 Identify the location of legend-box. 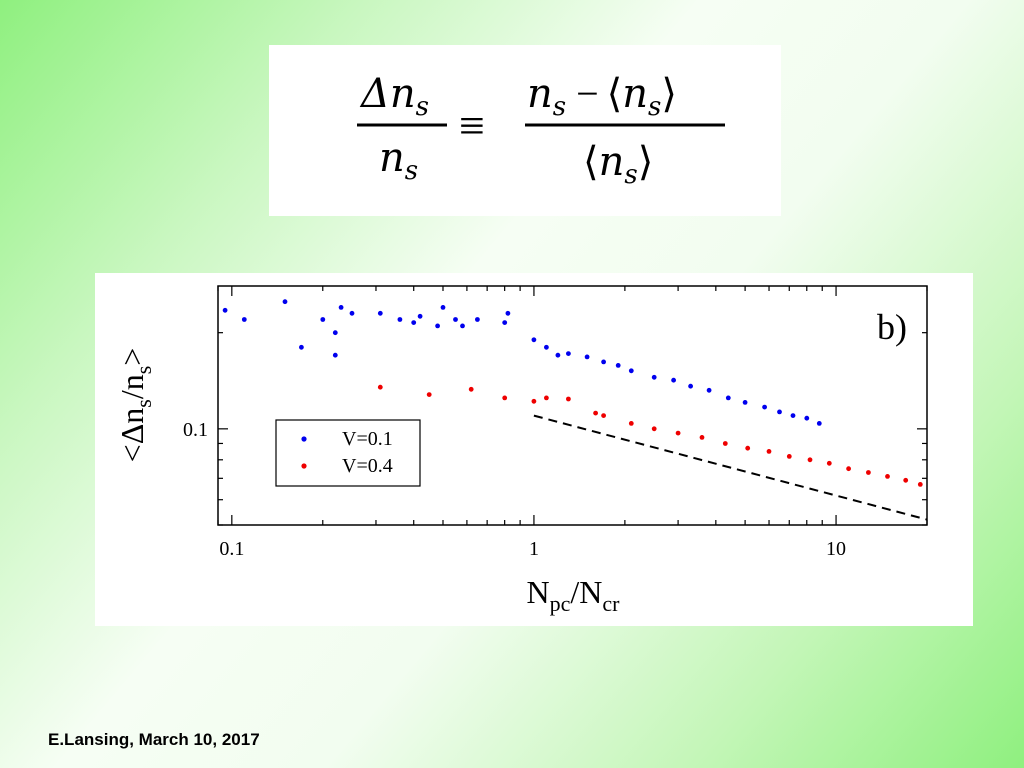
(348, 453).